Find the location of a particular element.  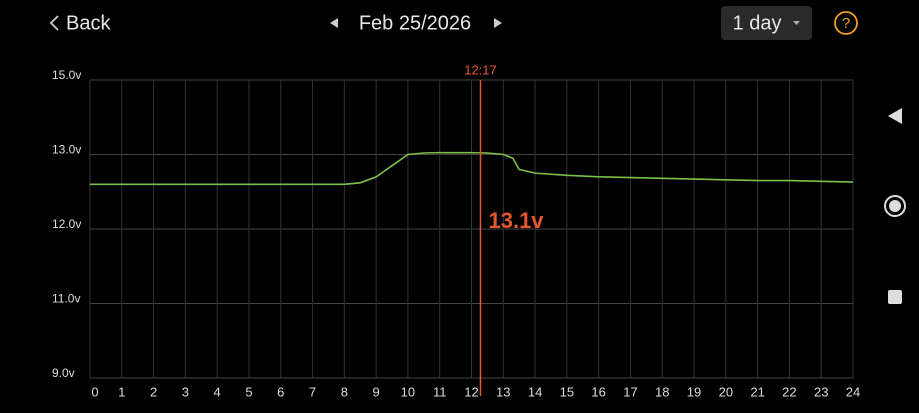

cursor-time: 12:17 is located at coordinates (480, 69).